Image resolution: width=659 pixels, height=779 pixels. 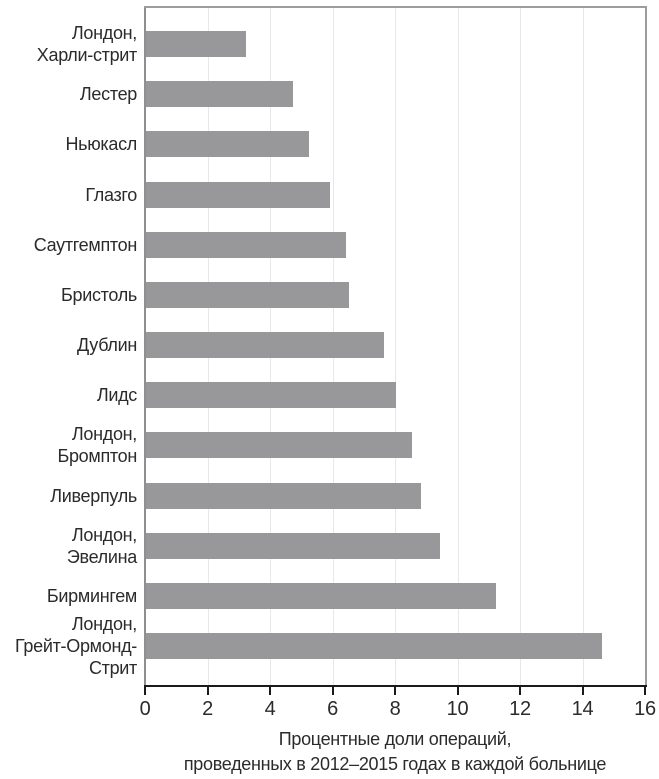 I want to click on plot-frame-right, so click(x=646, y=345).